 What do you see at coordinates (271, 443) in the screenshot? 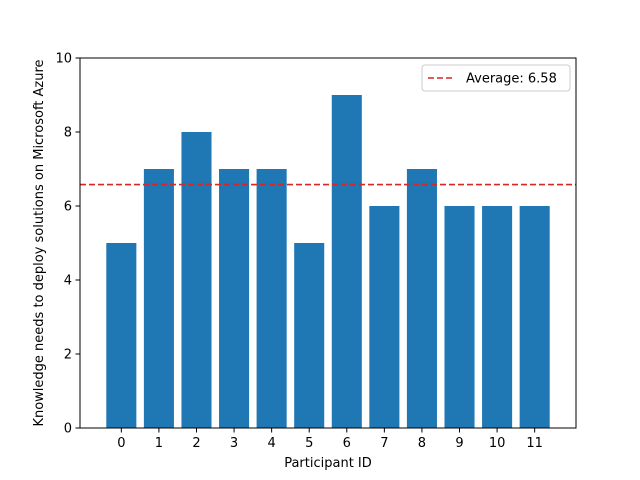
I see `x-tick-label: 4` at bounding box center [271, 443].